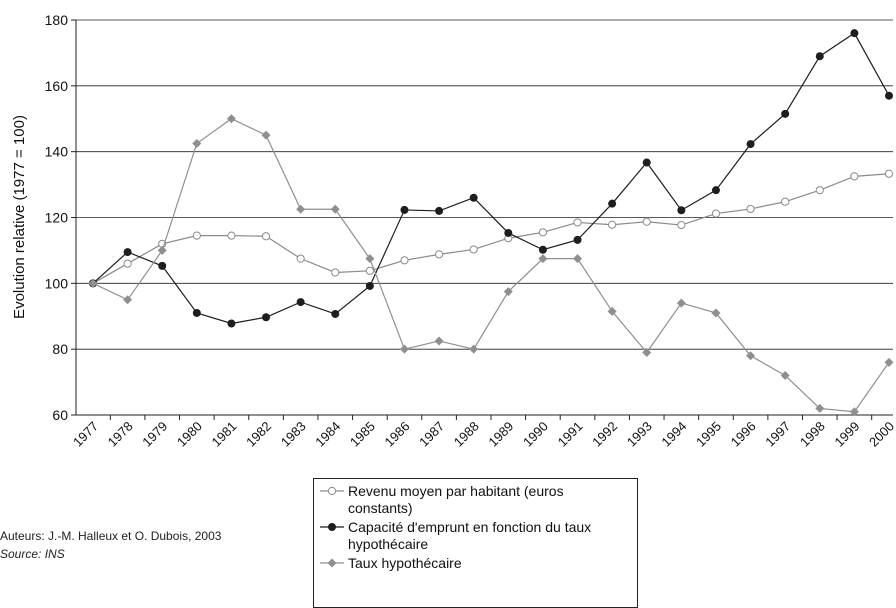  I want to click on y-tick-label: 160, so click(57, 86).